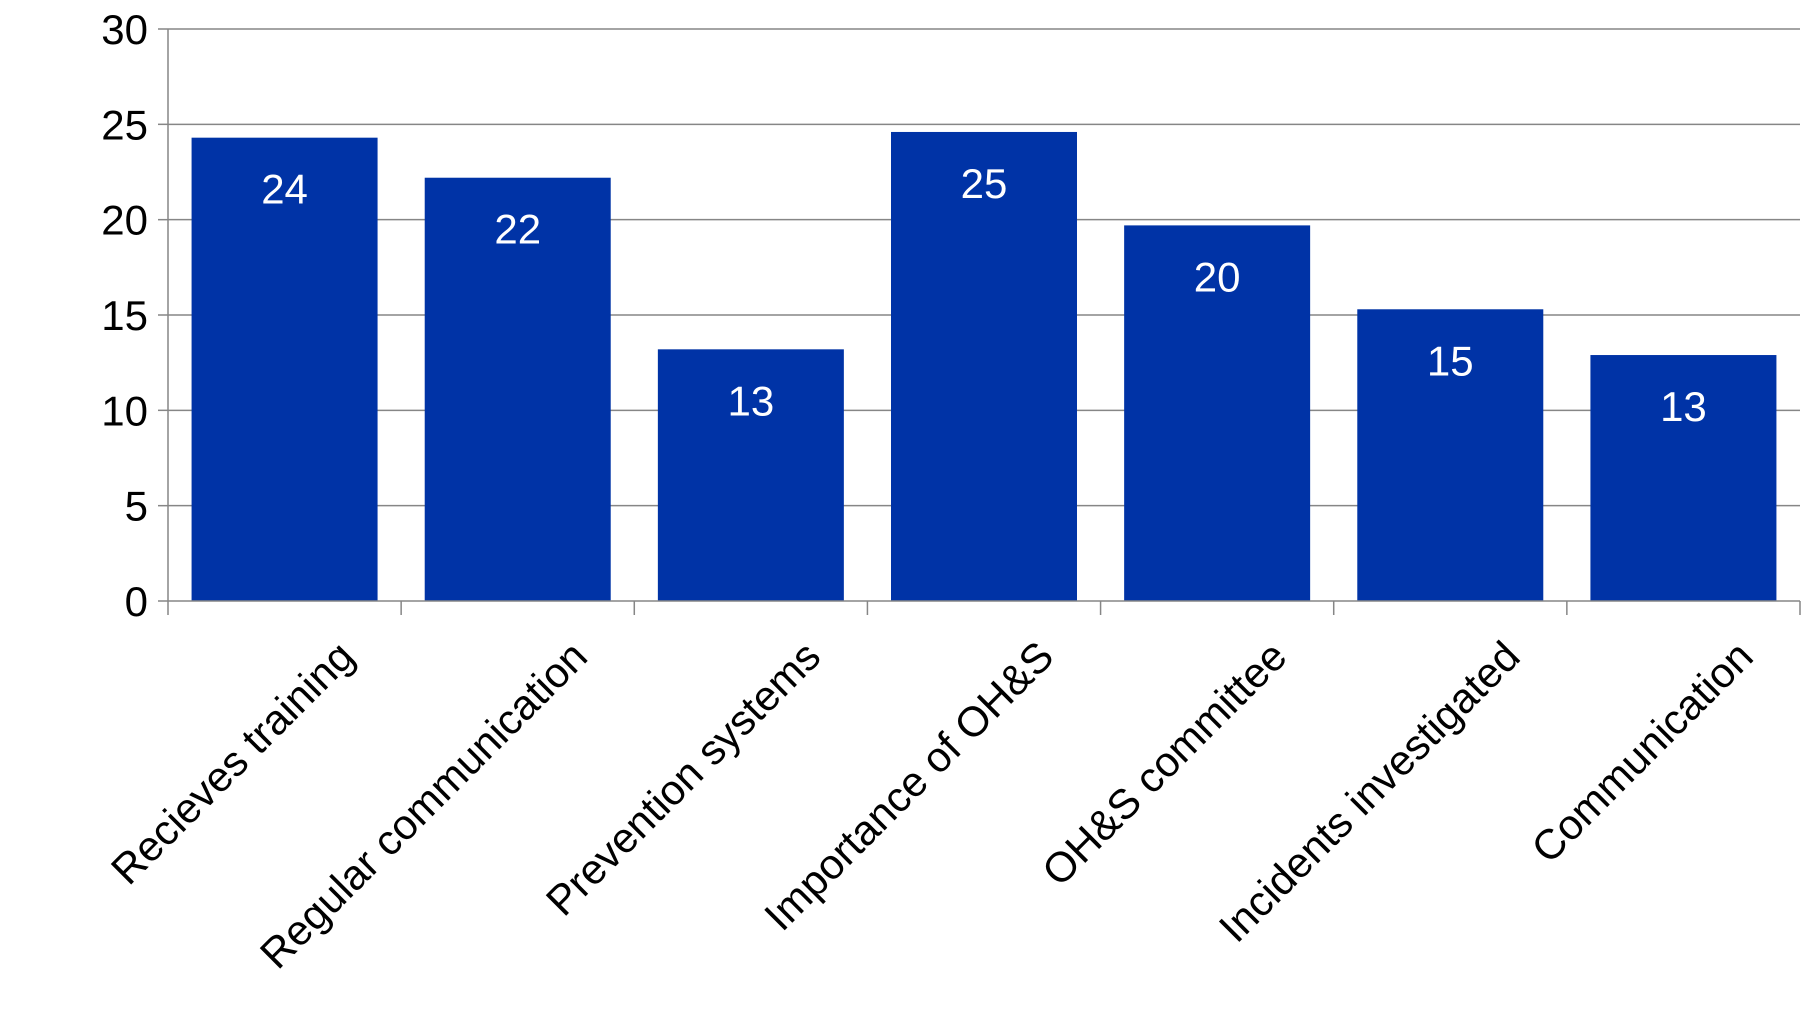  I want to click on data-label: 22, so click(517, 229).